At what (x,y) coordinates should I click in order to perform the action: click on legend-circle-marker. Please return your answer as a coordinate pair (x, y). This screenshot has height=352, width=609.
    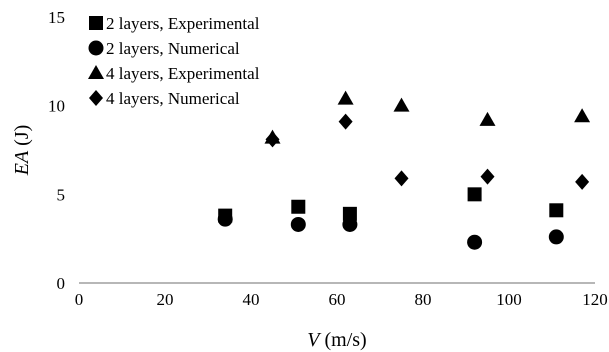
    Looking at the image, I should click on (96, 48).